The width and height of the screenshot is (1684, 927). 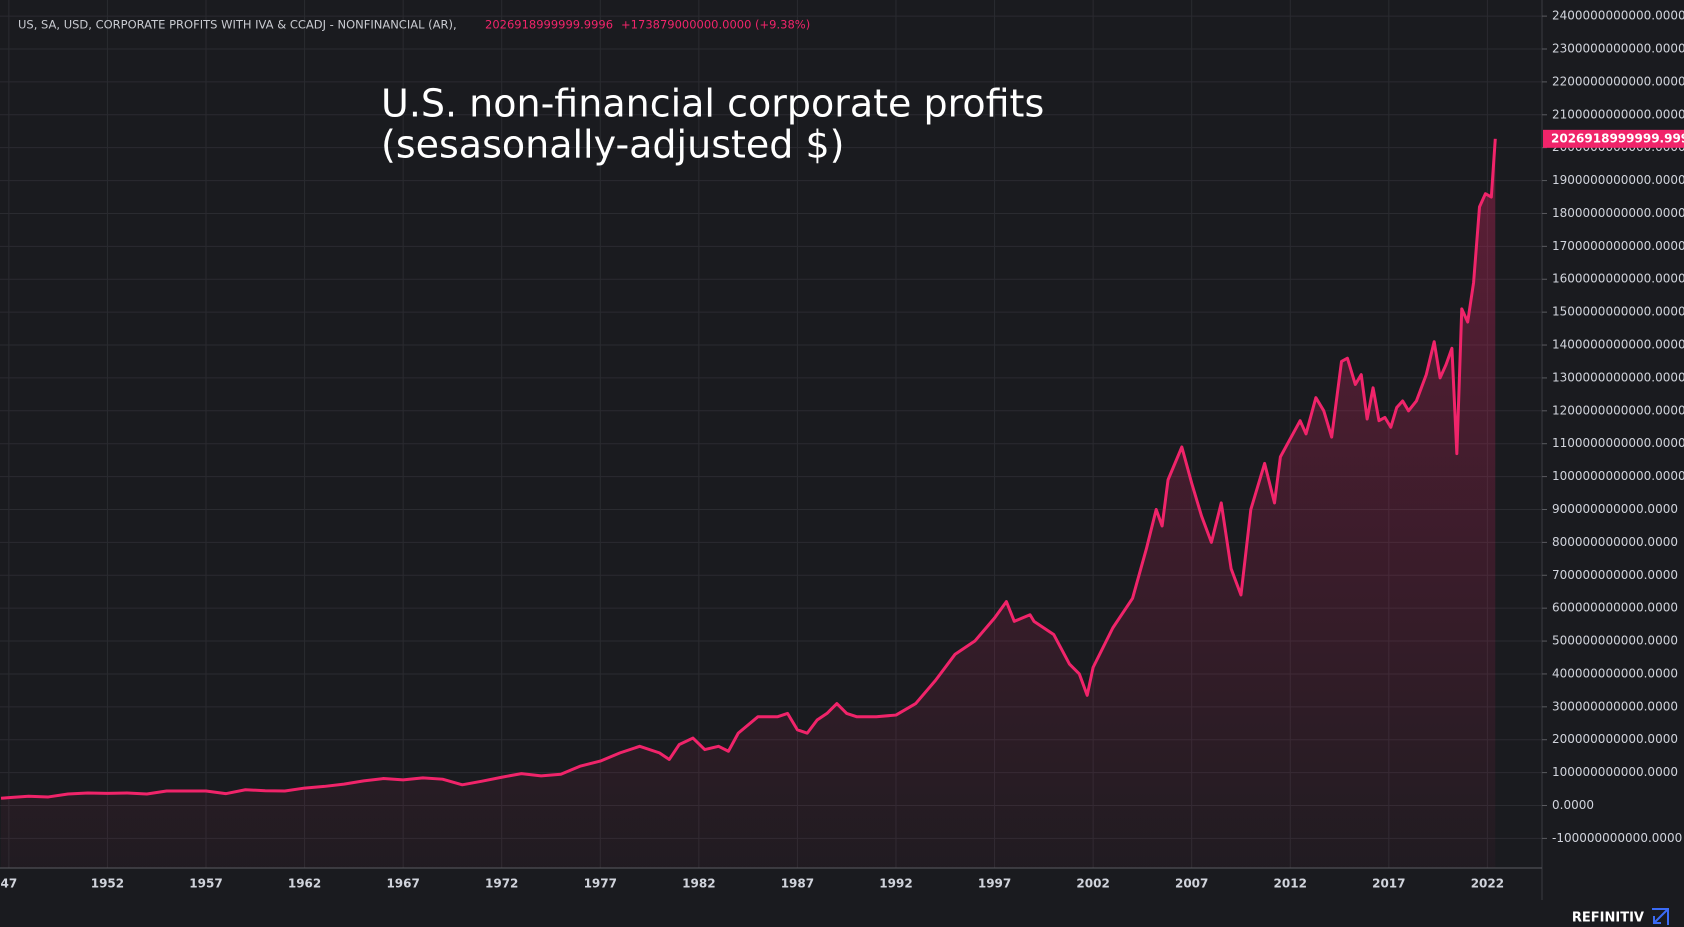 What do you see at coordinates (1618, 377) in the screenshot?
I see `y-tick-label: 1300000000000.0000` at bounding box center [1618, 377].